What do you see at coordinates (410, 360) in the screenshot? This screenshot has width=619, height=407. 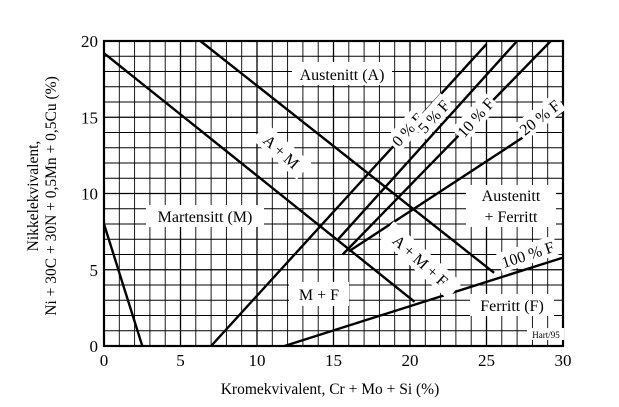 I see `x-tick-label: 20` at bounding box center [410, 360].